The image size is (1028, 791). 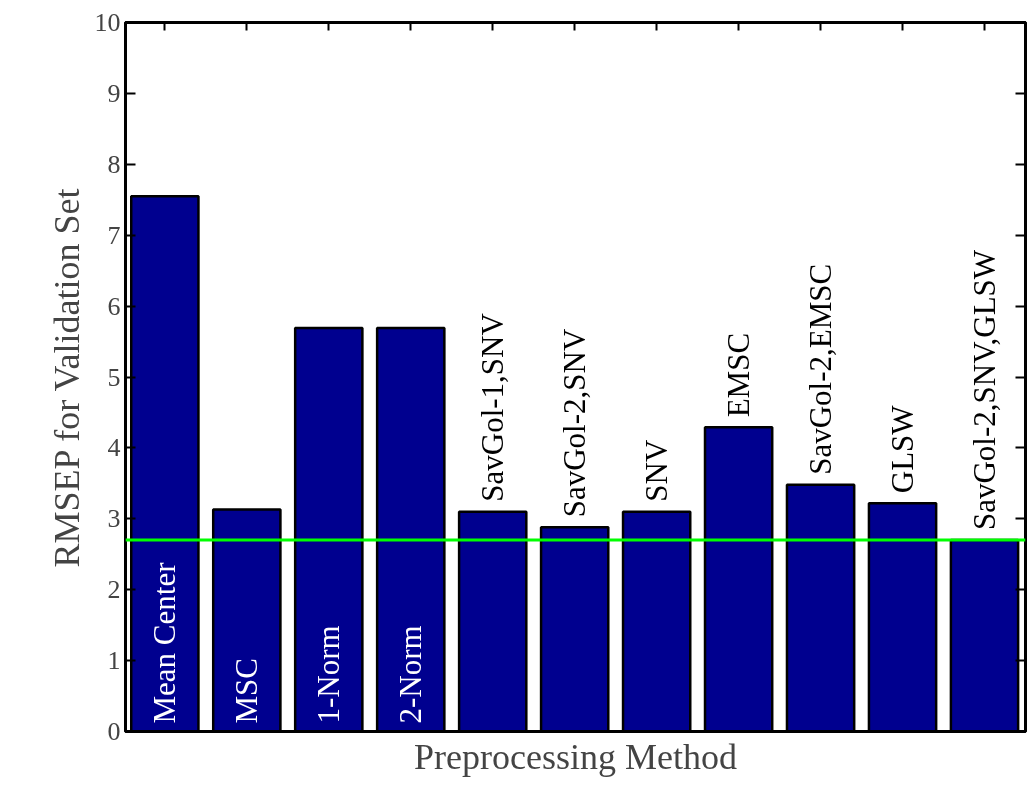 I want to click on x-tick-label: SNV, so click(x=657, y=470).